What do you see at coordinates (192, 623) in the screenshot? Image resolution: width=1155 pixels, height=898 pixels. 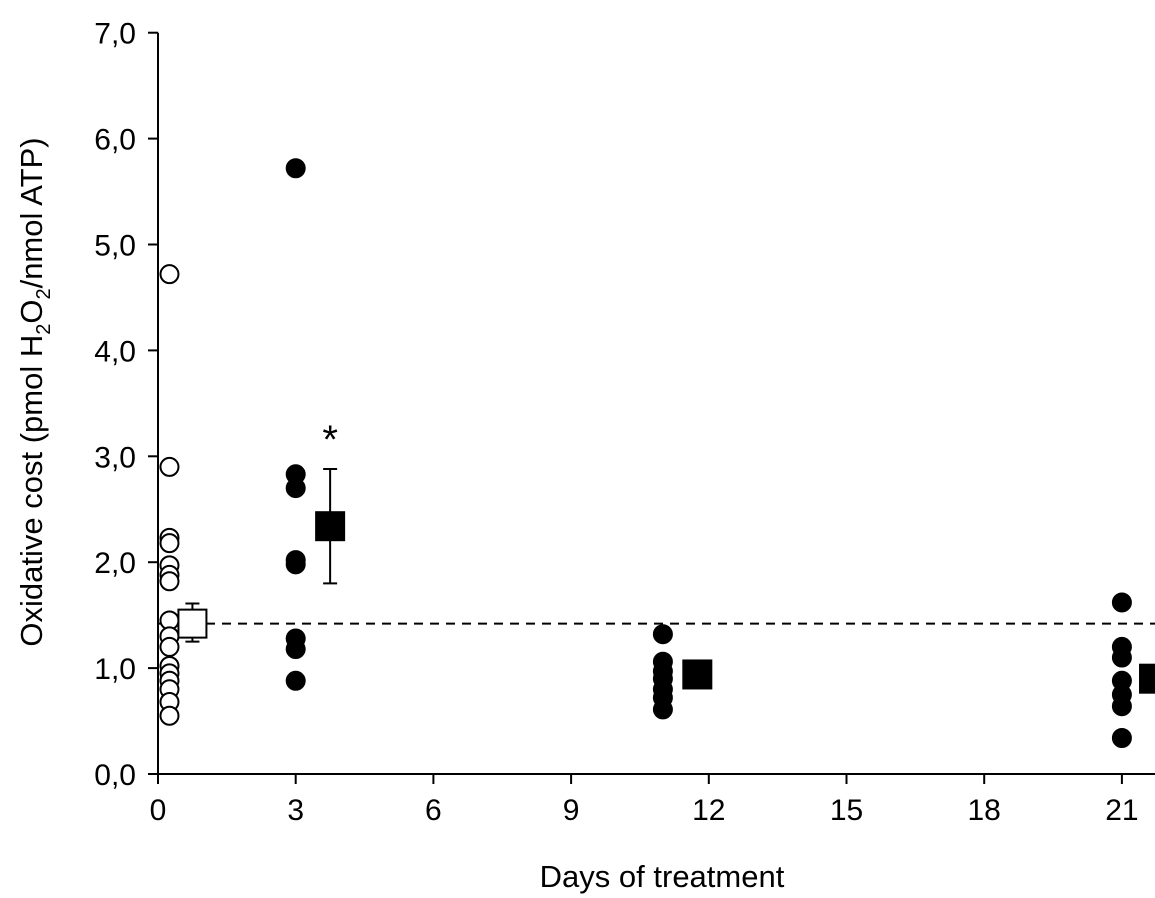 I see `mean-marker-open` at bounding box center [192, 623].